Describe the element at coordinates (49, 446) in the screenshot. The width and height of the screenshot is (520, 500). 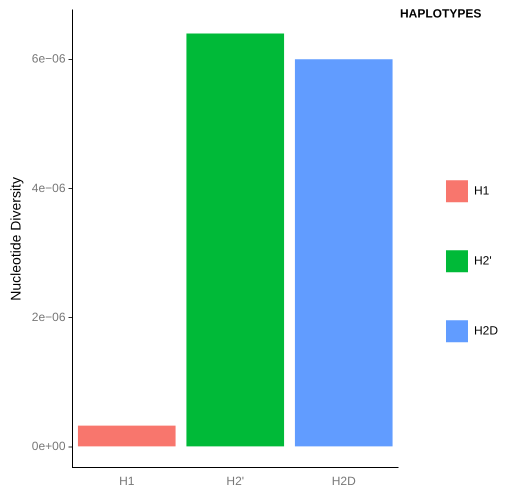
I see `y-tick-label: 0e+00` at that location.